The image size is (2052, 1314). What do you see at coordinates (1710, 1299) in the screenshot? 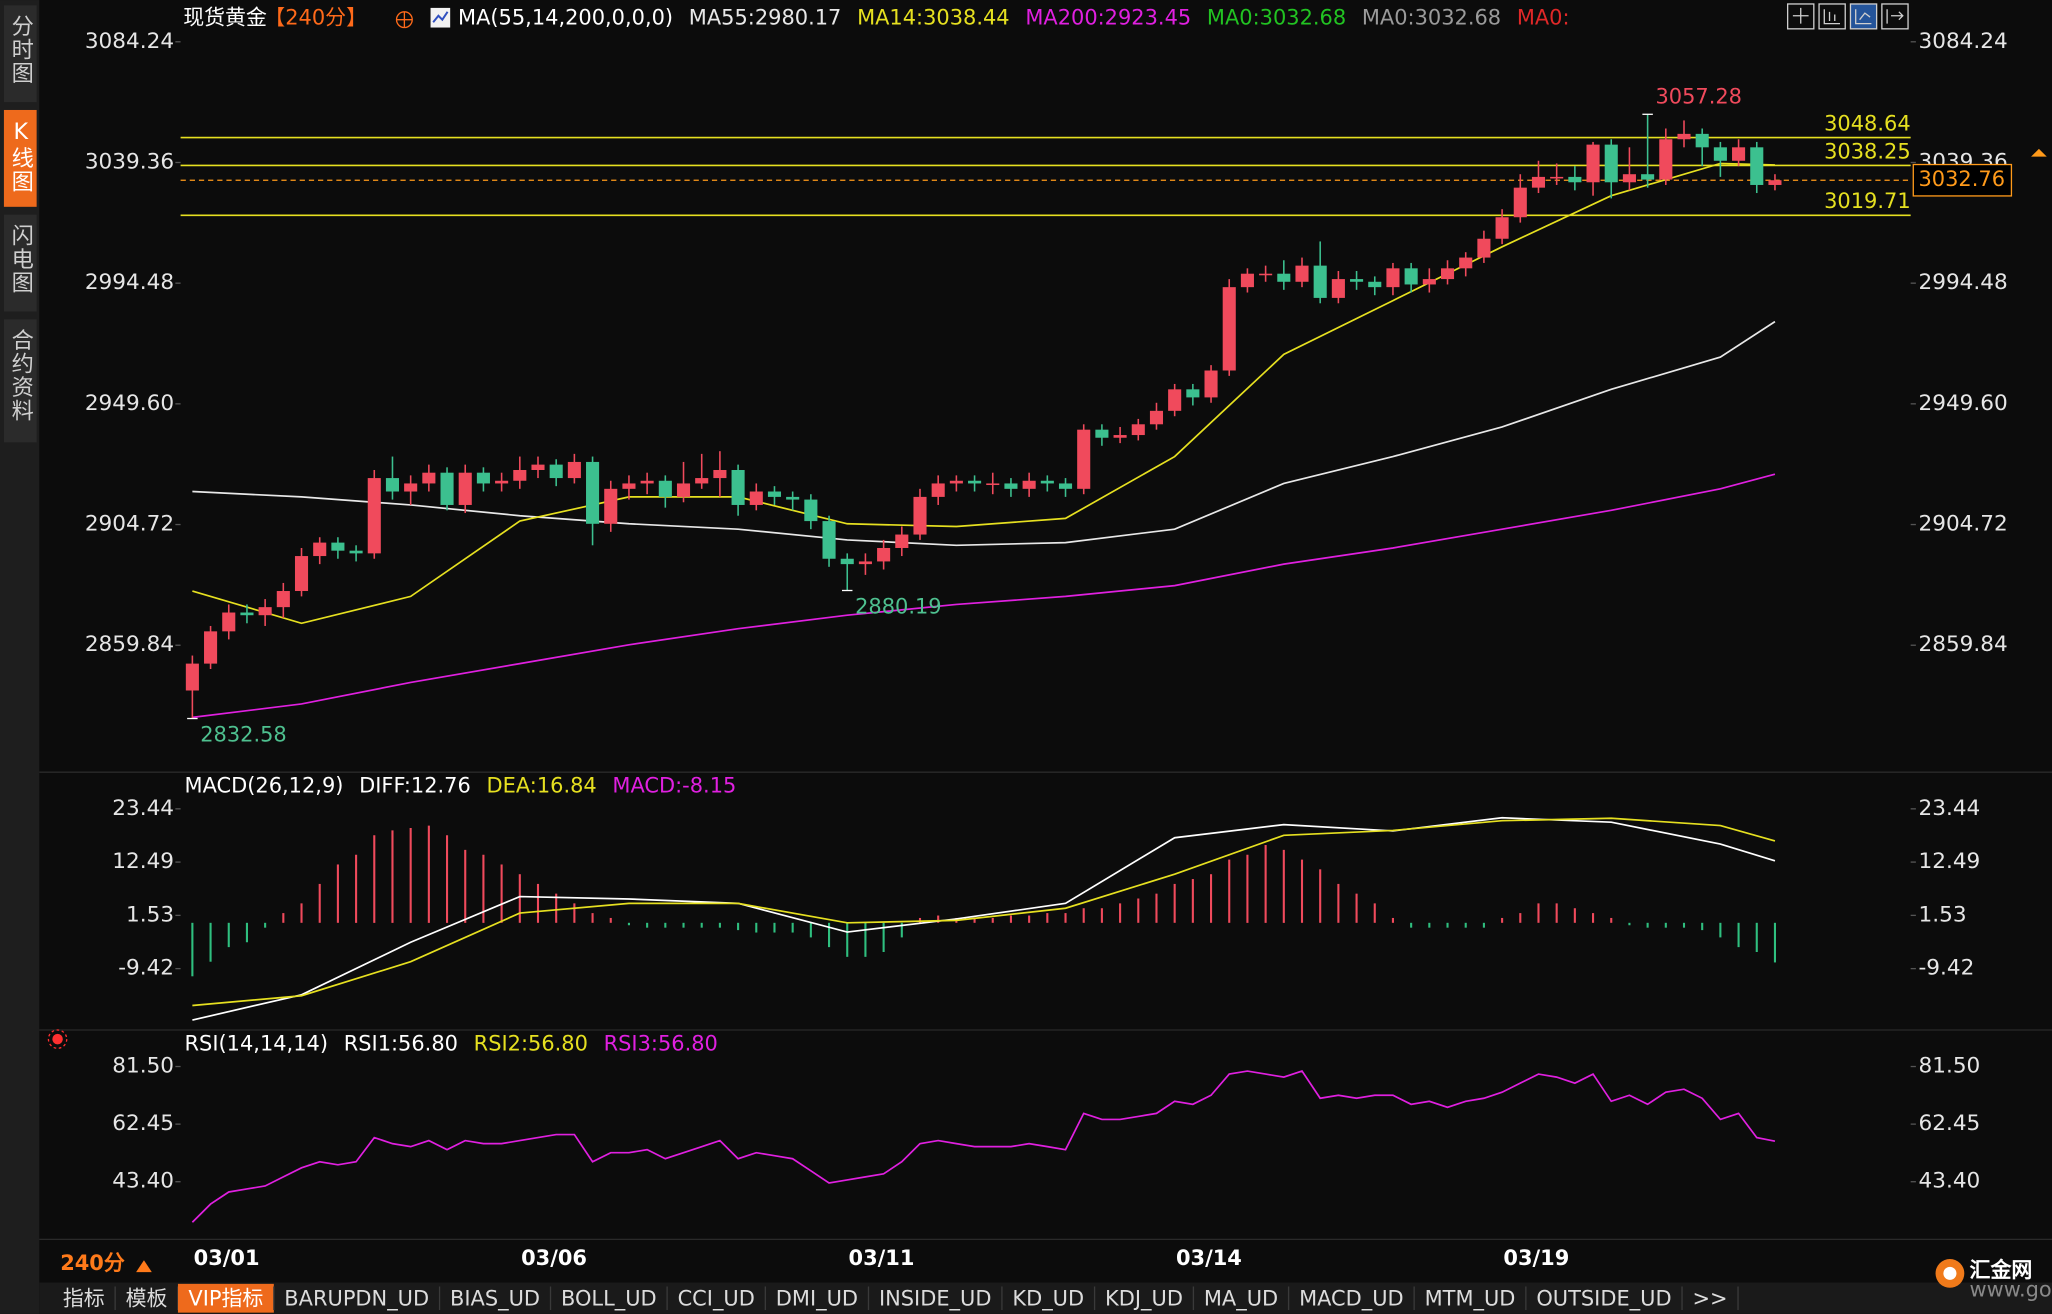
I see `tab: >>` at bounding box center [1710, 1299].